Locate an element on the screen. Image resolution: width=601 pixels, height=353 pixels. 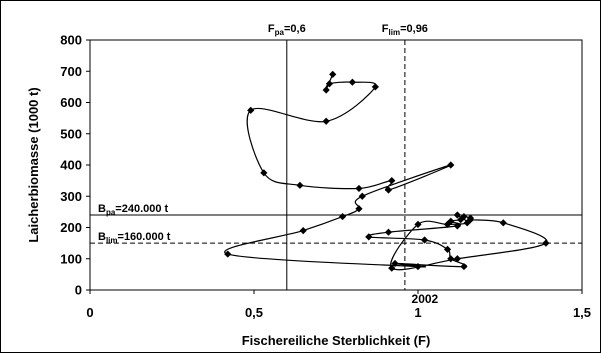
y-axis-ticks: 0 100 200 300 400 500 600 700 800 is located at coordinates (75, 165).